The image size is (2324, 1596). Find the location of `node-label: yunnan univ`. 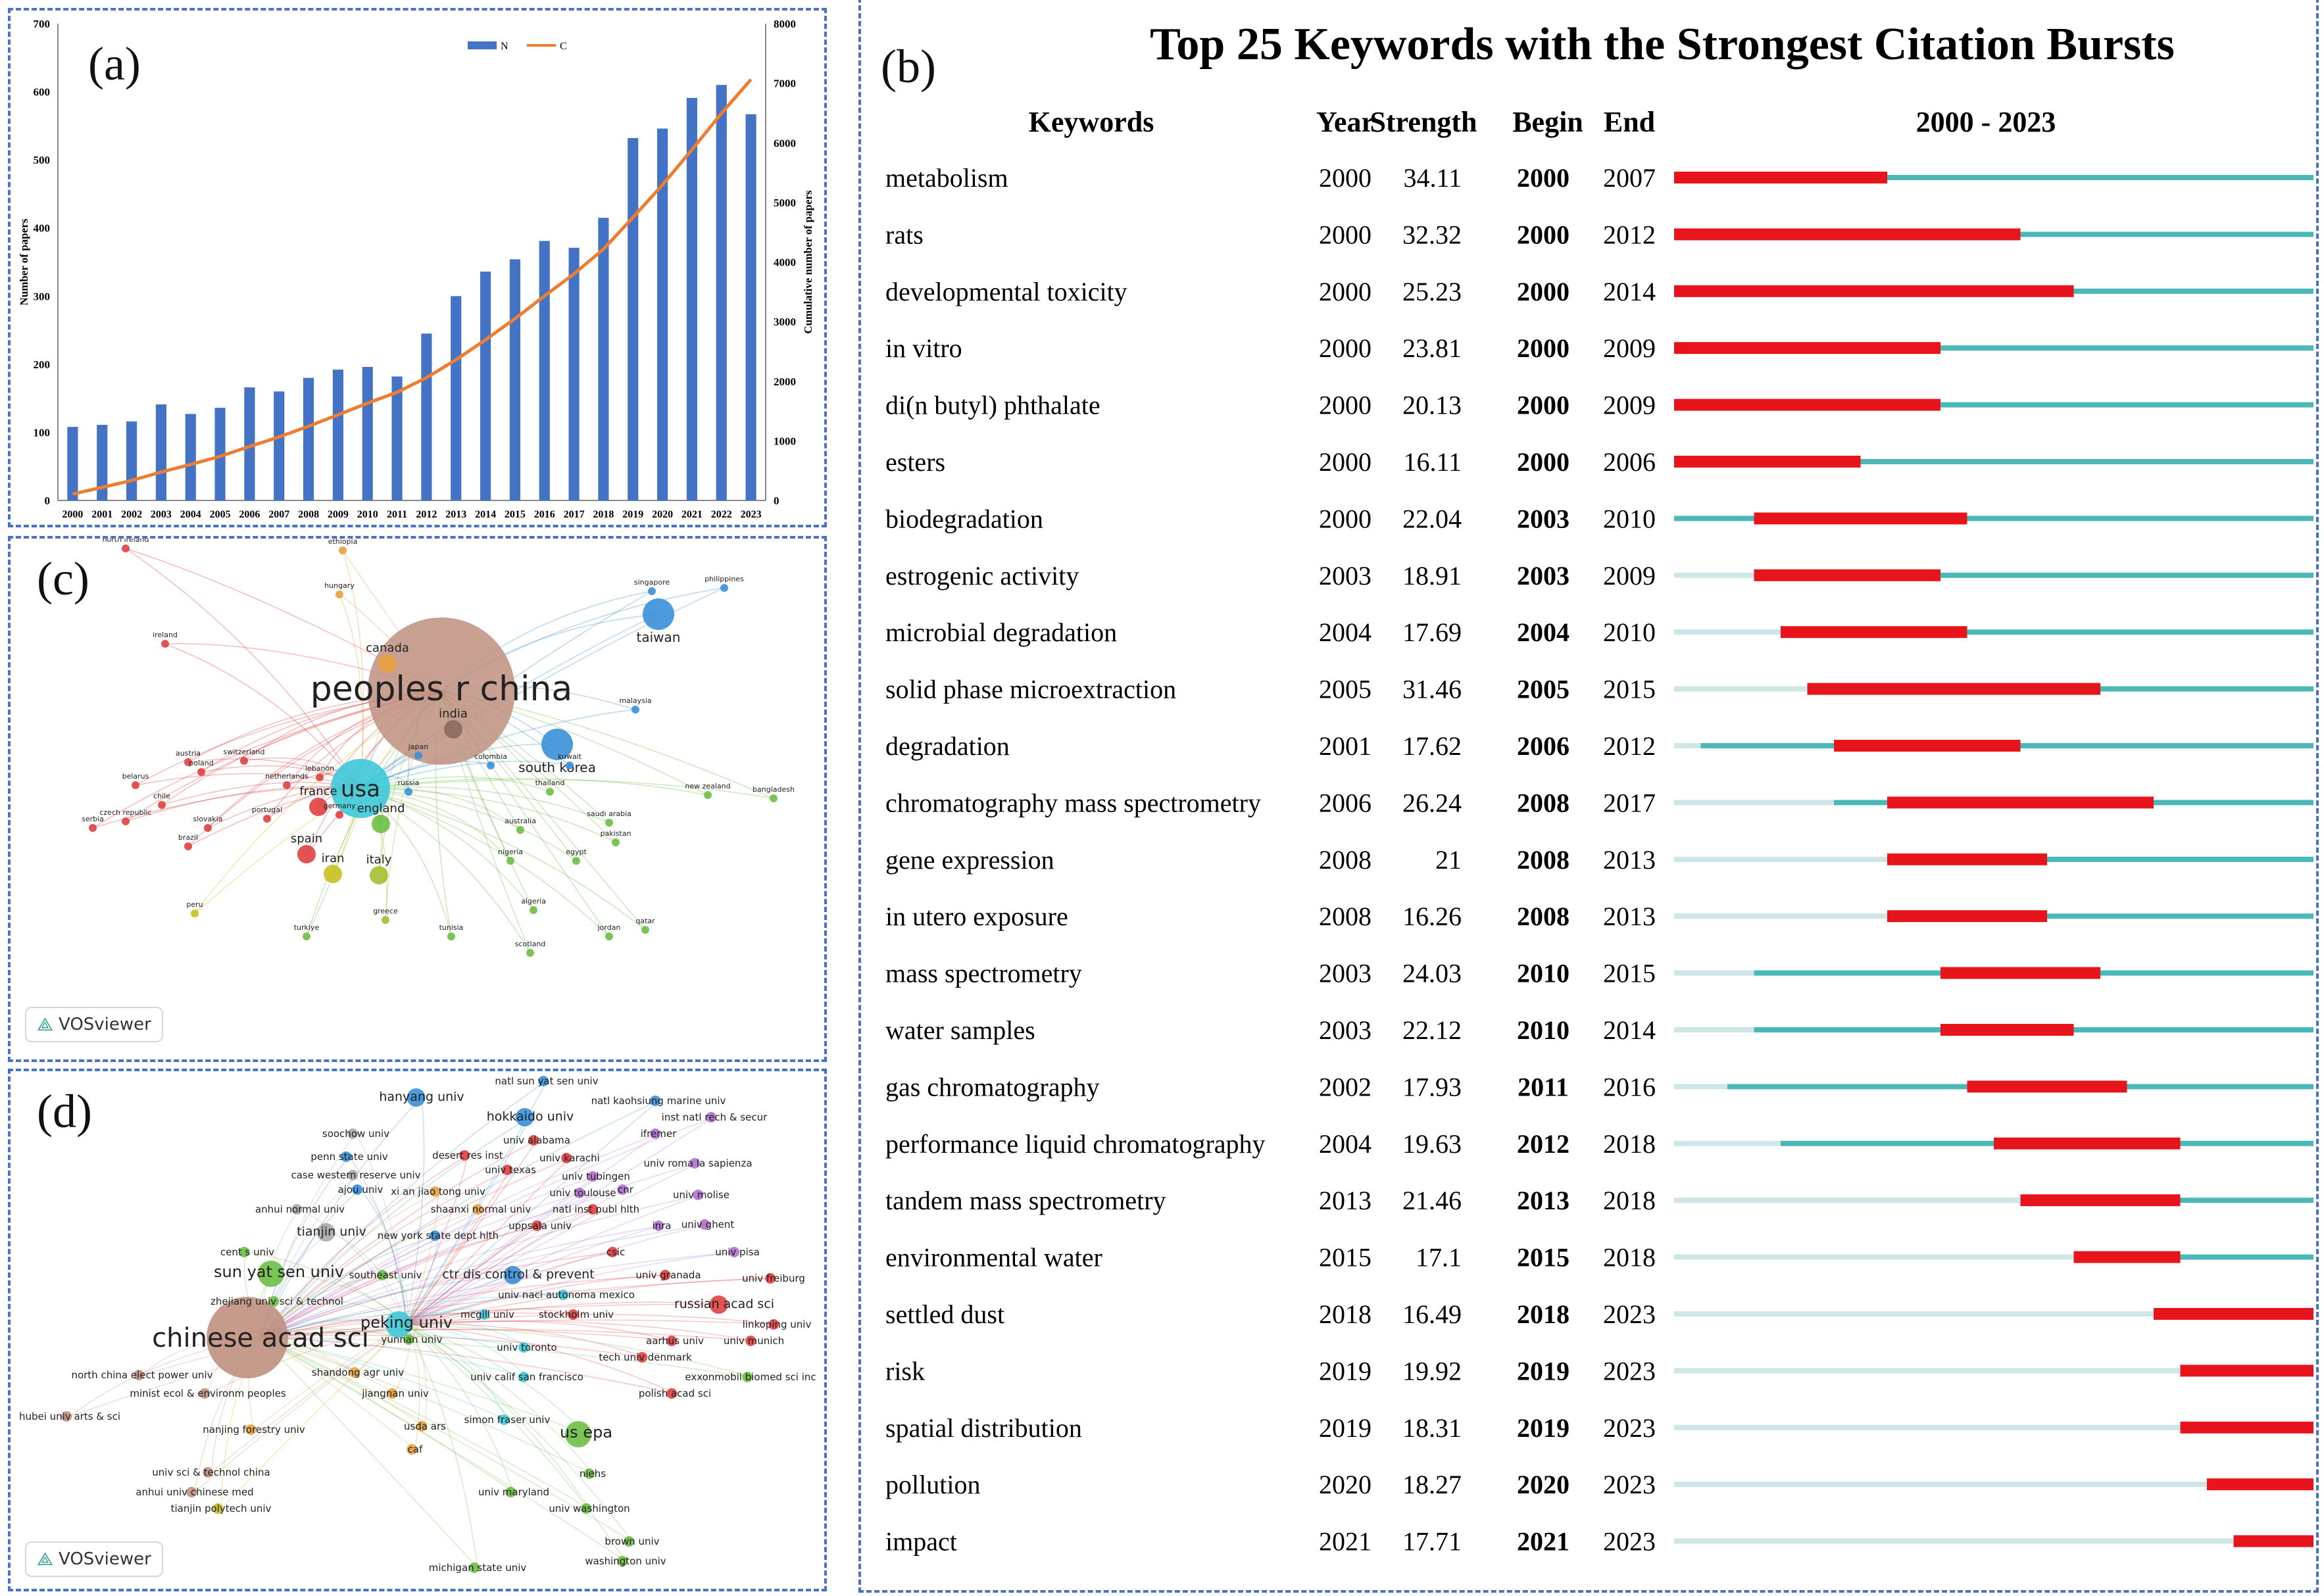

node-label: yunnan univ is located at coordinates (412, 1339).